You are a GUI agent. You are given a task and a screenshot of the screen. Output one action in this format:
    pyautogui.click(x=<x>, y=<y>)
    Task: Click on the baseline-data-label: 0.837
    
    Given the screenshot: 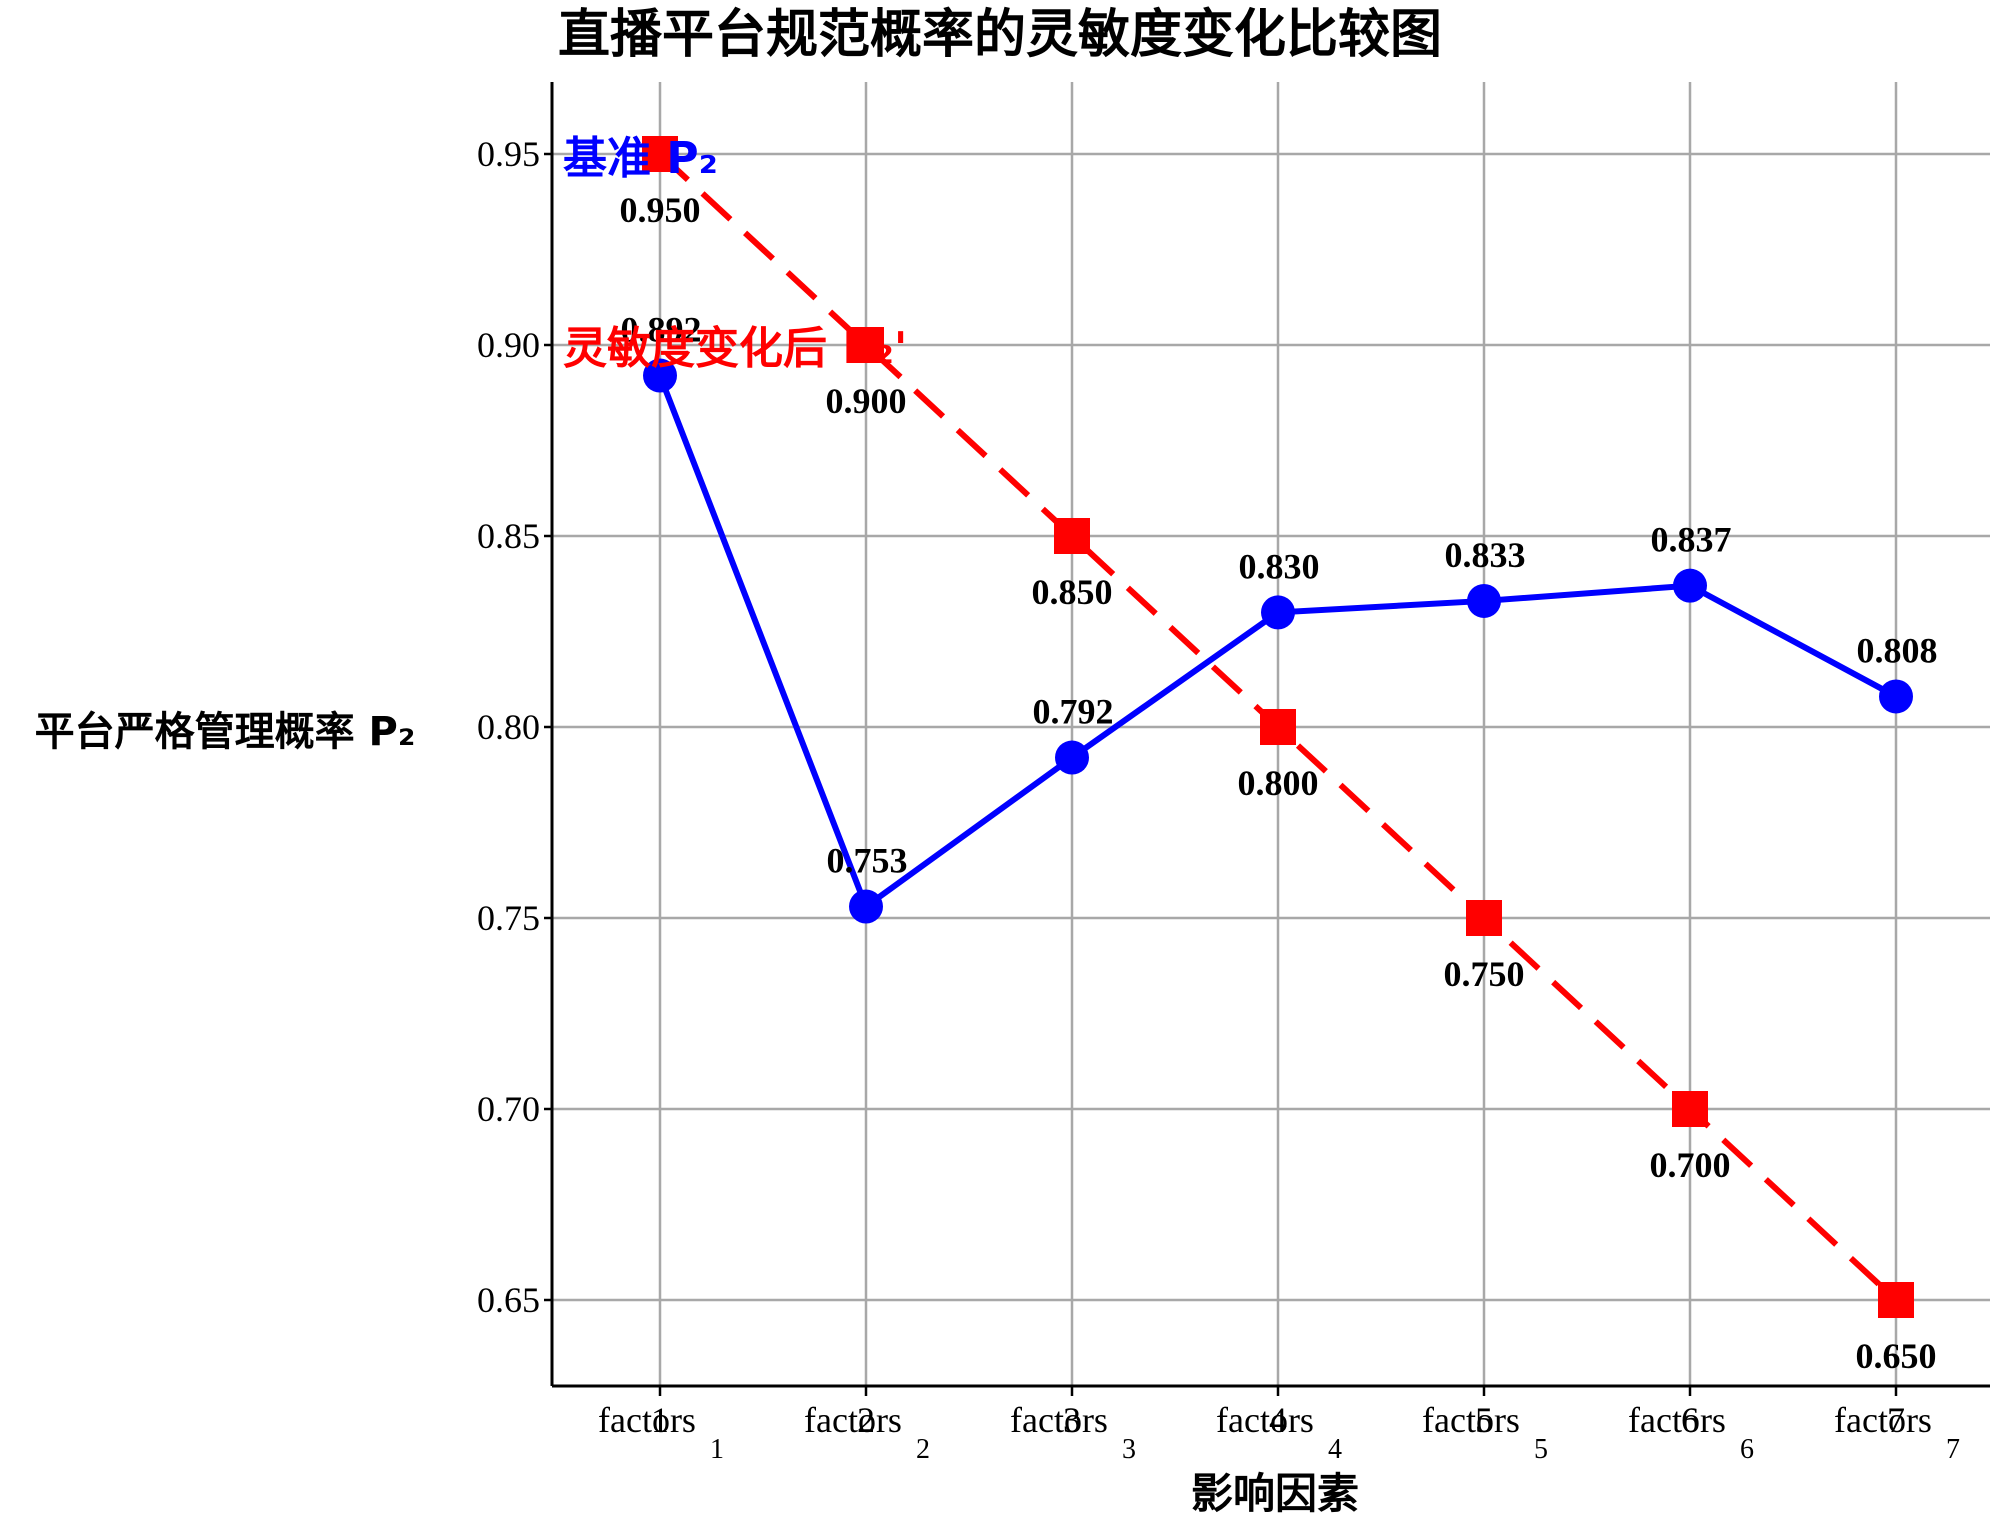 What is the action you would take?
    pyautogui.click(x=1691, y=540)
    